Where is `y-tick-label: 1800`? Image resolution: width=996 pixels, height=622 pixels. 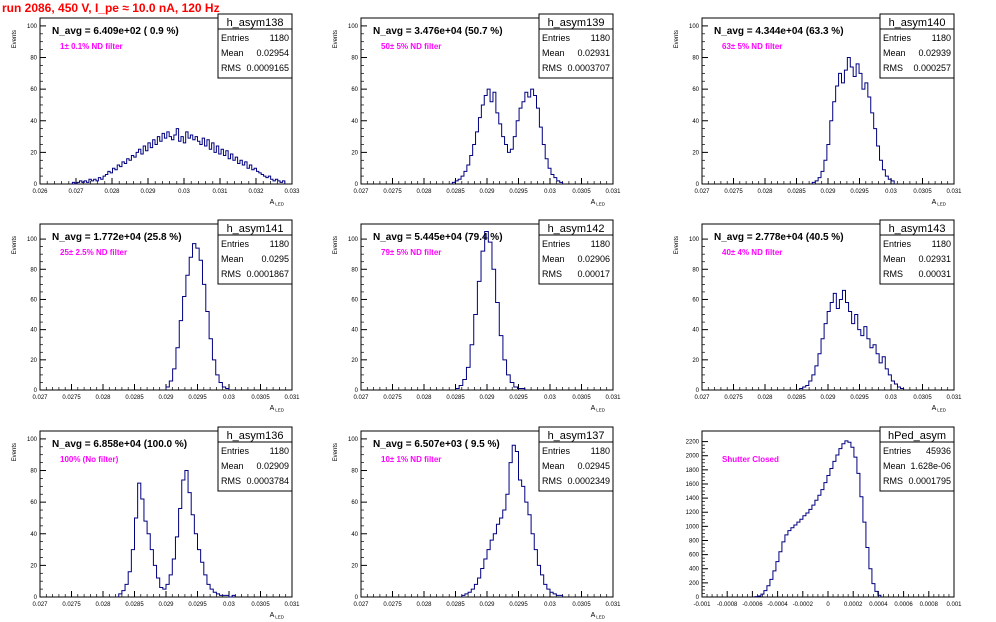 y-tick-label: 1800 is located at coordinates (693, 471).